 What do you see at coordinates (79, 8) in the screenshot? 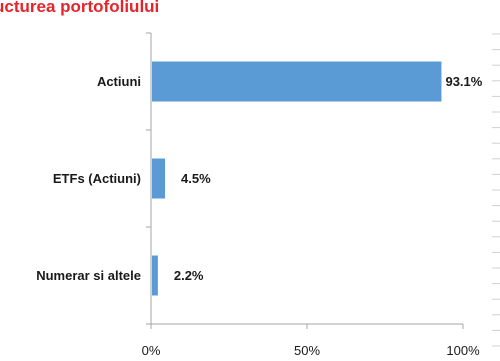
I see `chart-title: ucturea portofoliului` at bounding box center [79, 8].